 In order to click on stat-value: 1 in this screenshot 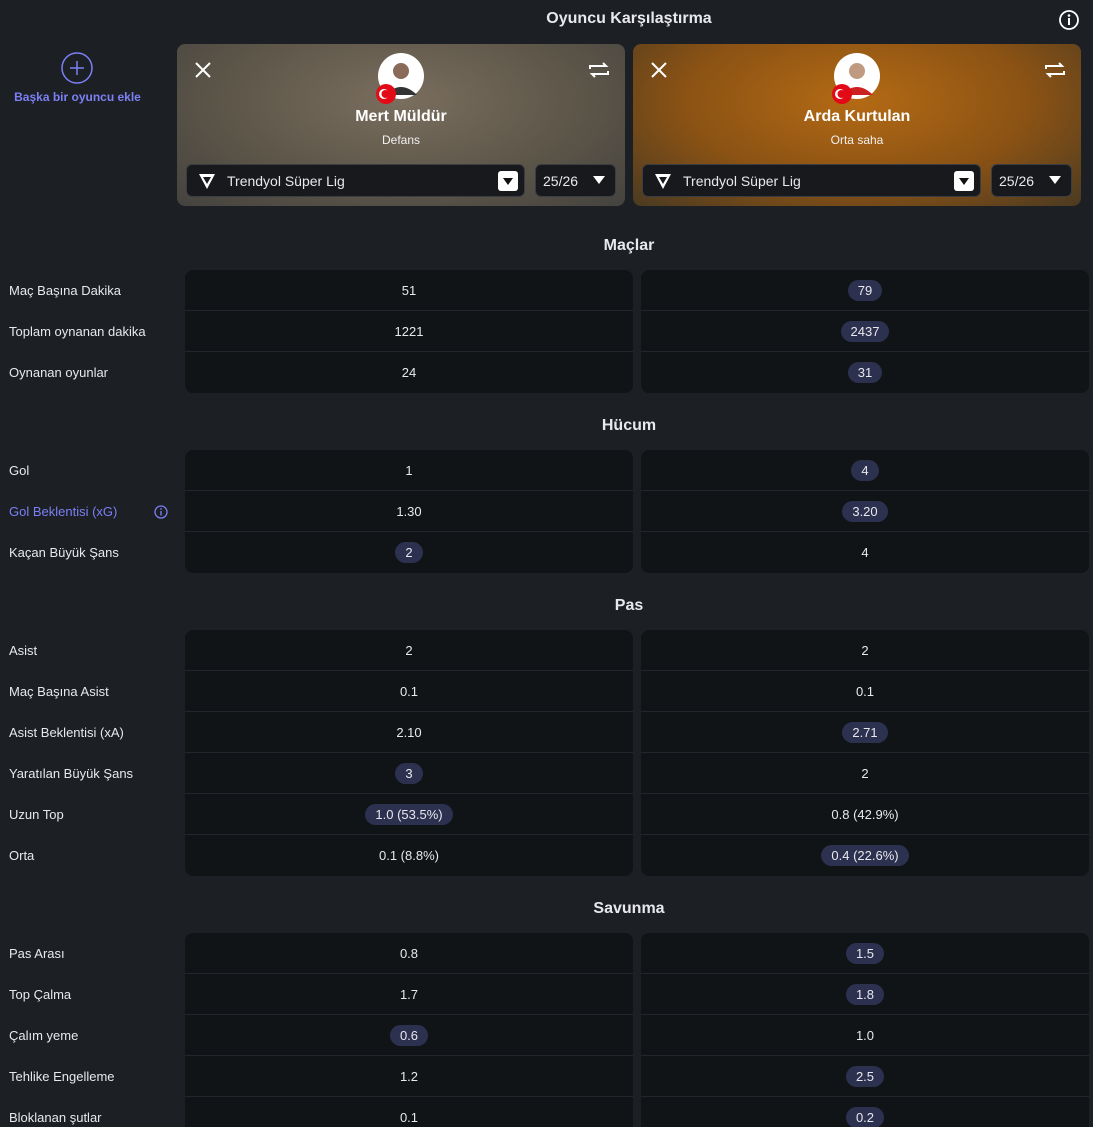, I will do `click(409, 470)`.